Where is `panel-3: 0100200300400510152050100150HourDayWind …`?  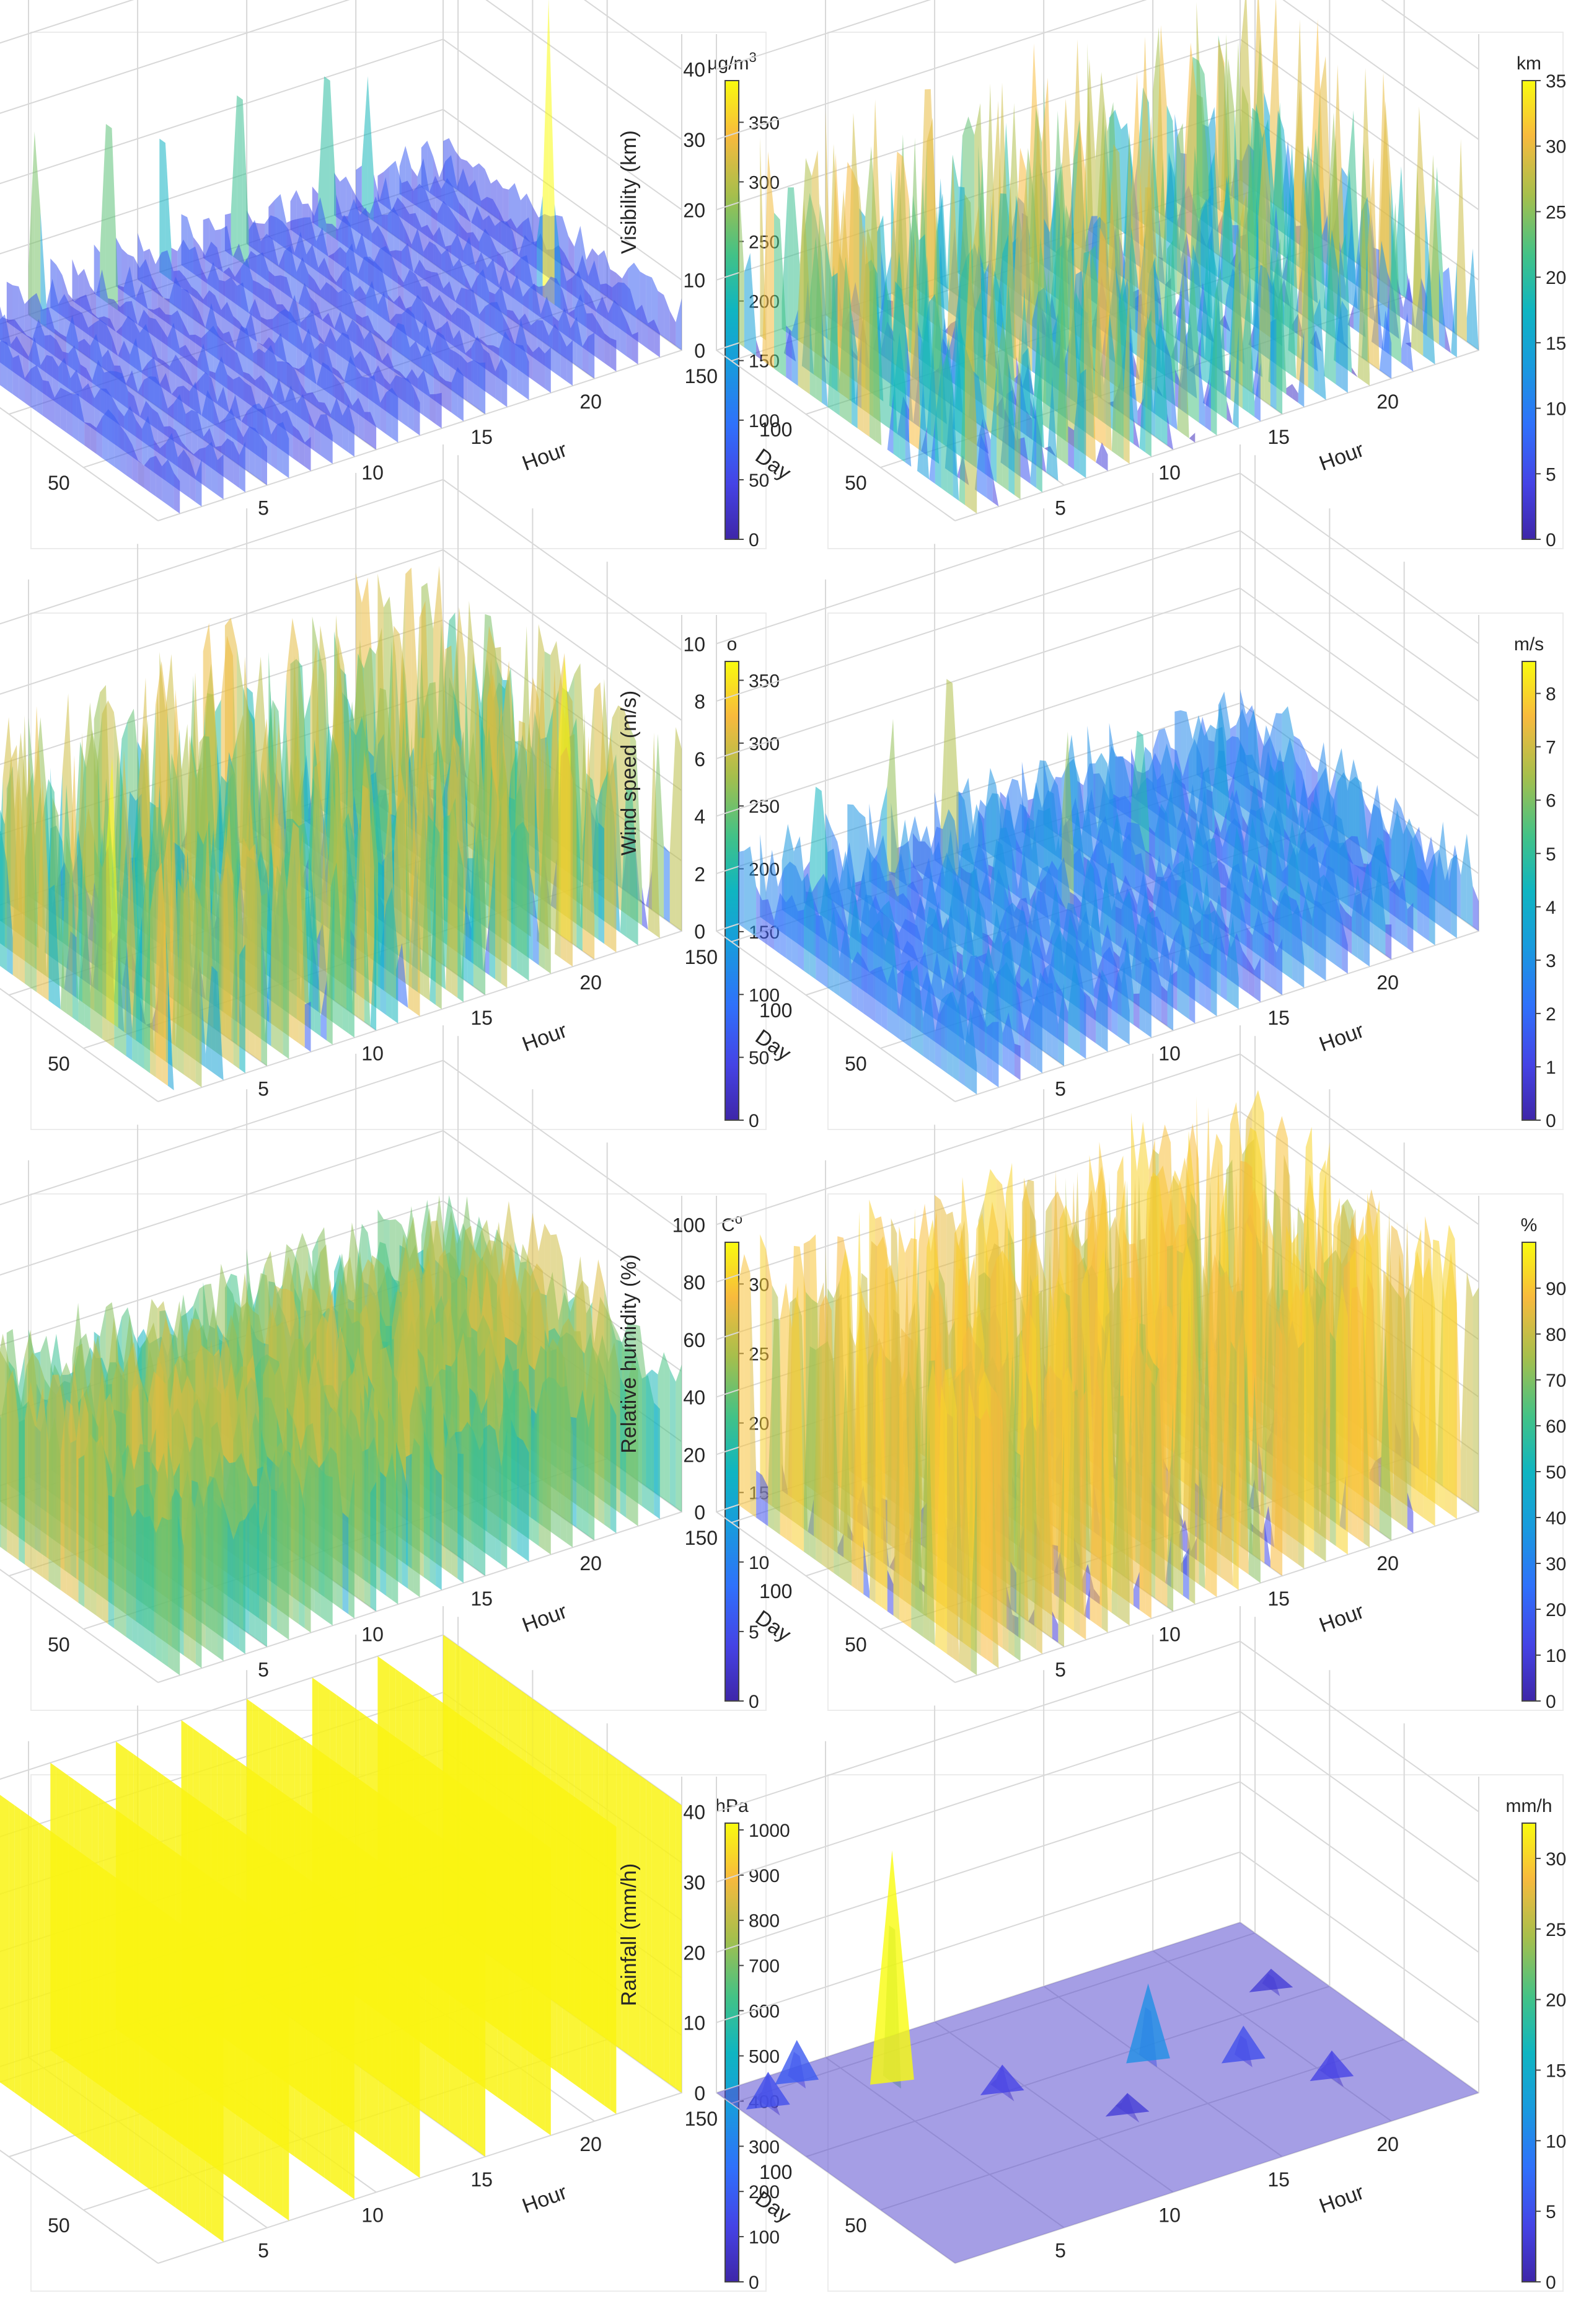
panel-3: 0100200300400510152050100150HourDayWind … is located at coordinates (390, 787).